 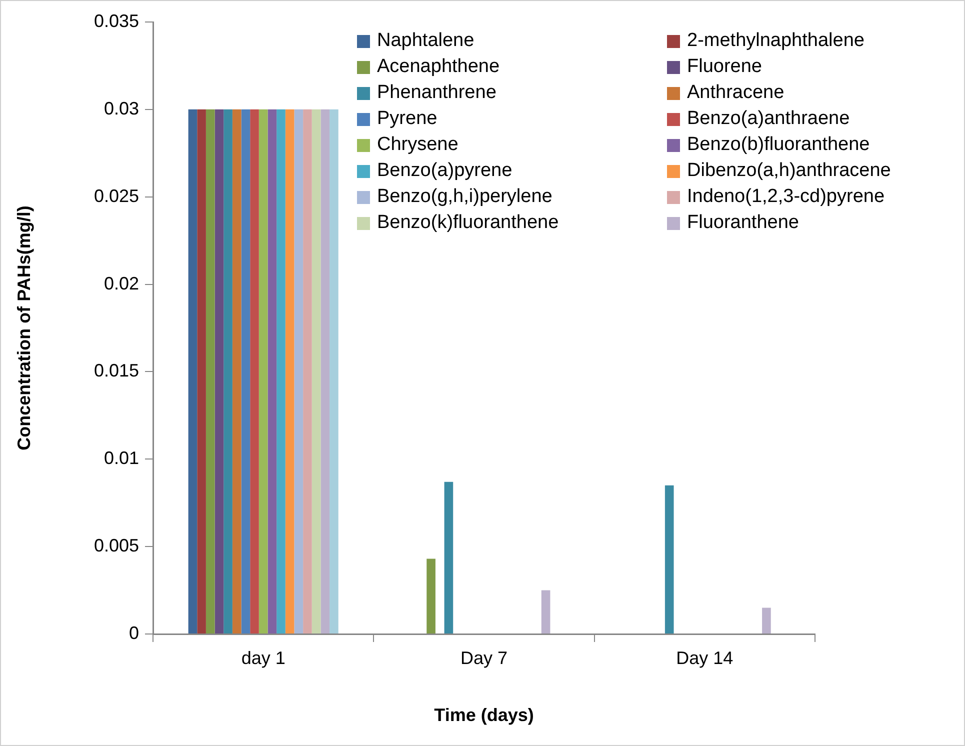 I want to click on y-tick-label: 0.035, so click(x=116, y=20).